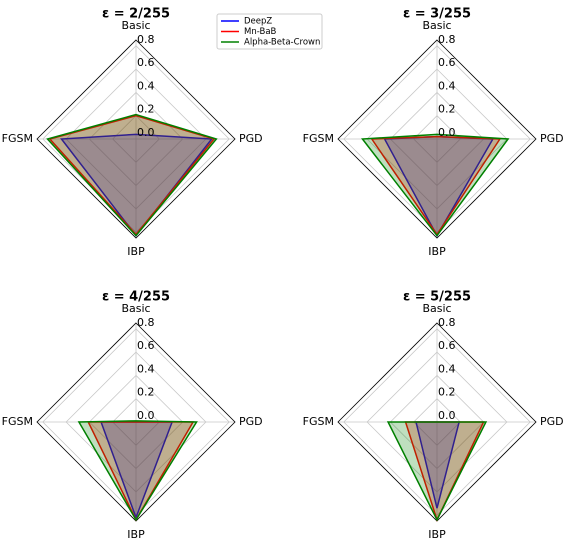 The width and height of the screenshot is (569, 549). I want to click on legend-label: Alpha-Beta-Crown, so click(282, 43).